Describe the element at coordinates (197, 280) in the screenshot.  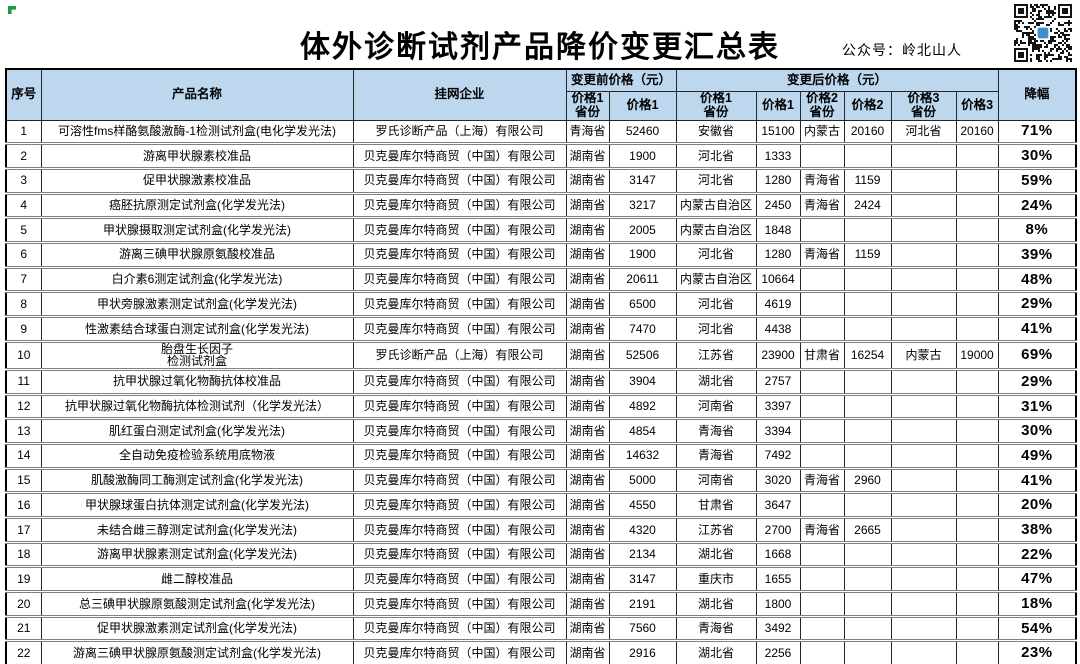
I see `cell-product: 白介素6测定试剂盒(化学发光法)` at that location.